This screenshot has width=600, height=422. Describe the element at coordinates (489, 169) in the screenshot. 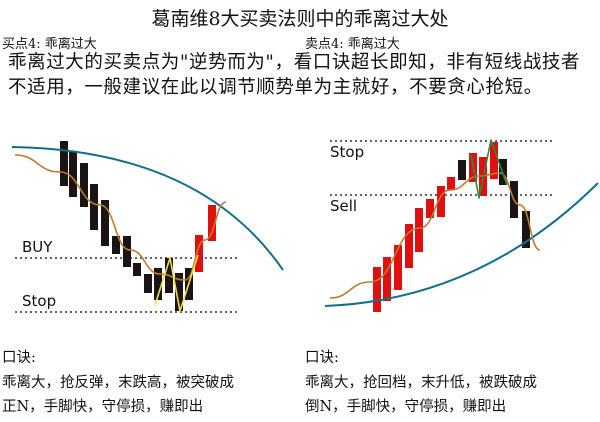

I see `inverted-n-pattern-line` at that location.